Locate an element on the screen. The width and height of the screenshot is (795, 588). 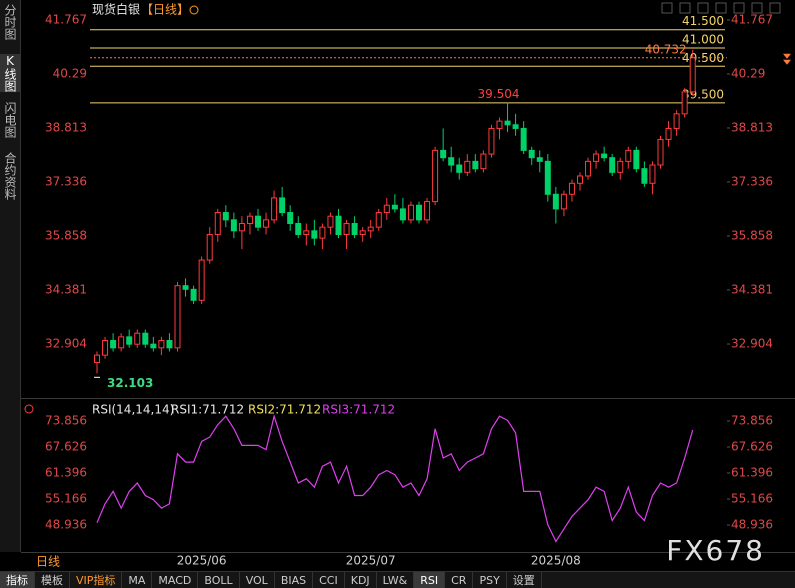
bottom-tab: BIAS is located at coordinates (294, 580).